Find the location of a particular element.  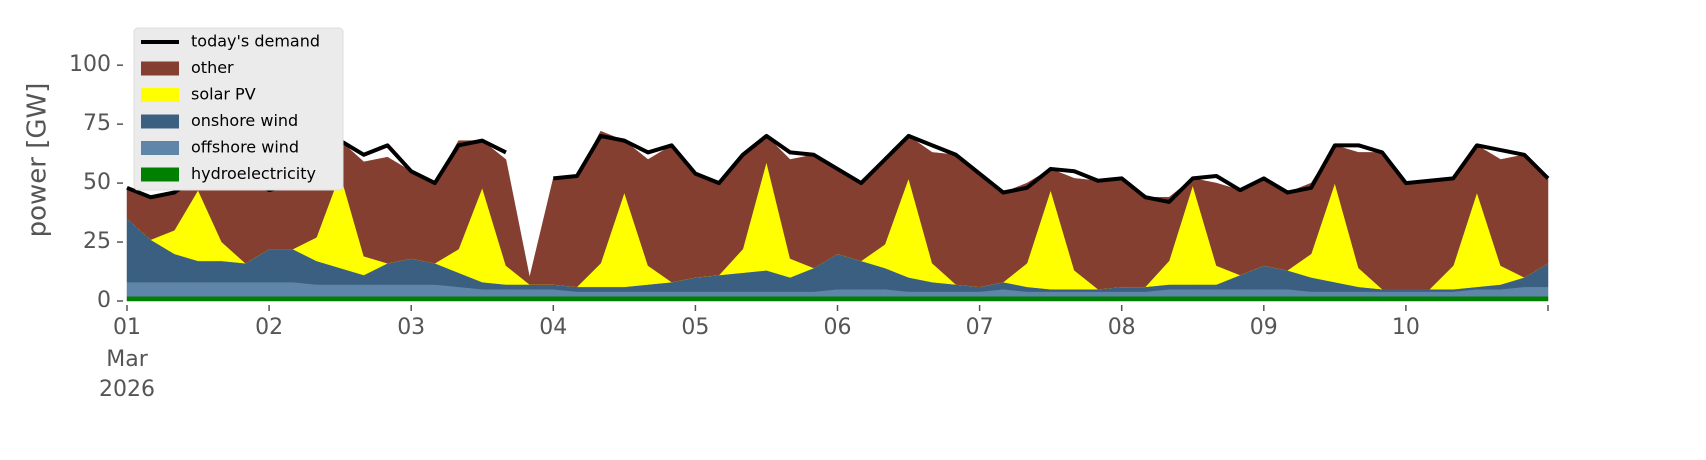

x-tick-label: 08 is located at coordinates (1122, 327).